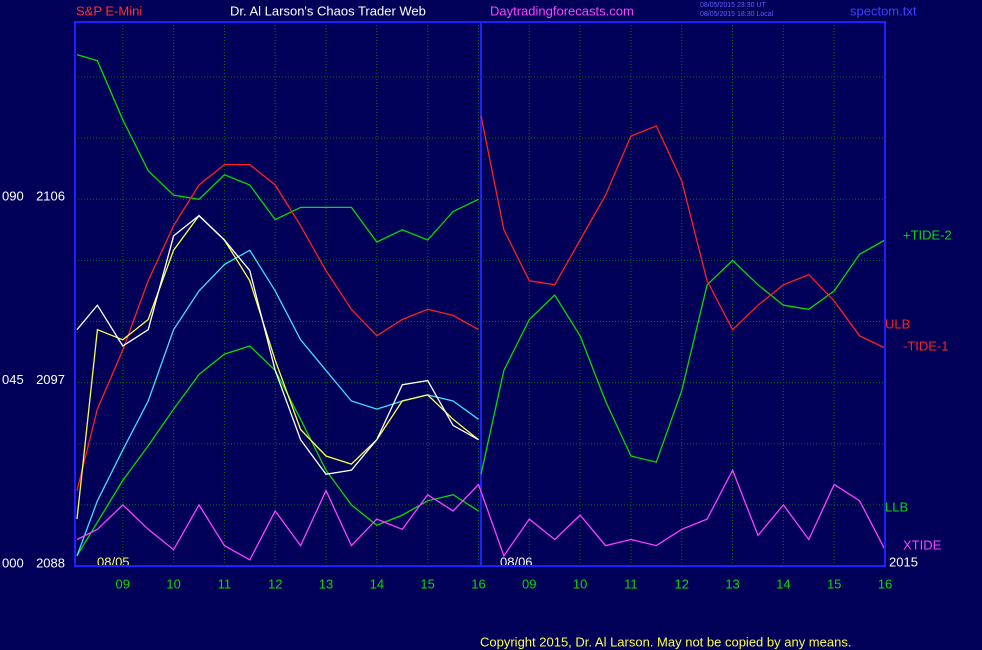 This screenshot has height=650, width=982. What do you see at coordinates (13, 195) in the screenshot?
I see `y2-tick-label: 090` at bounding box center [13, 195].